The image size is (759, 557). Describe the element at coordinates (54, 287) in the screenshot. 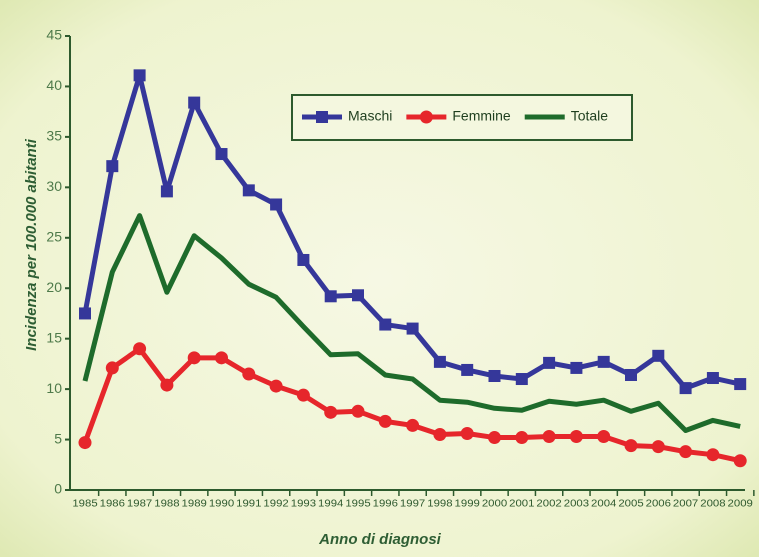

I see `y-tick-label: 20` at that location.